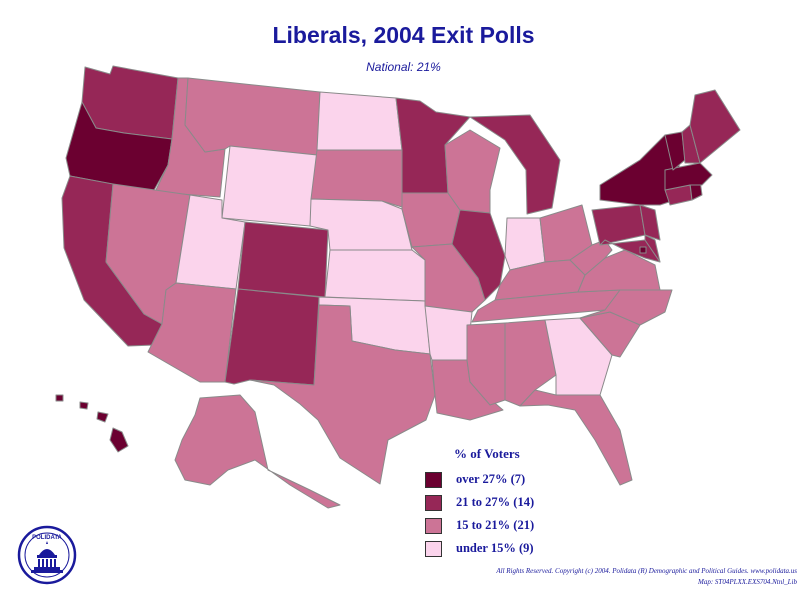  What do you see at coordinates (650, 222) in the screenshot?
I see `state-new-jersey` at bounding box center [650, 222].